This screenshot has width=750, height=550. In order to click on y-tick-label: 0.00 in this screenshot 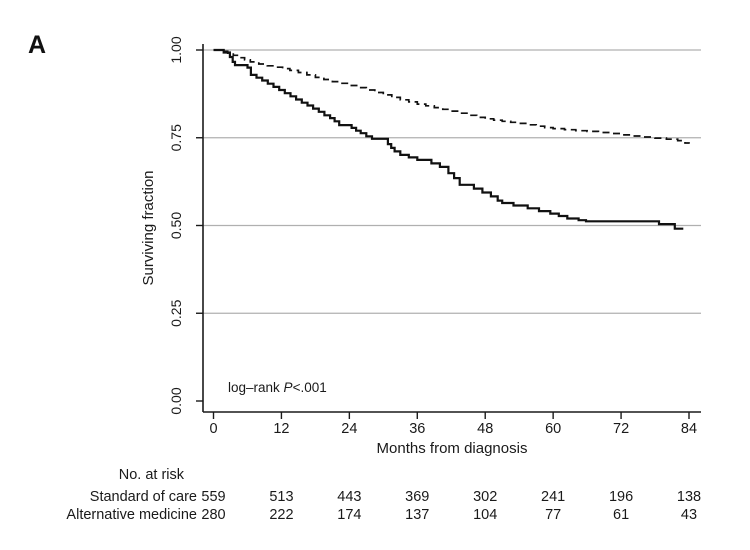, I will do `click(176, 400)`.